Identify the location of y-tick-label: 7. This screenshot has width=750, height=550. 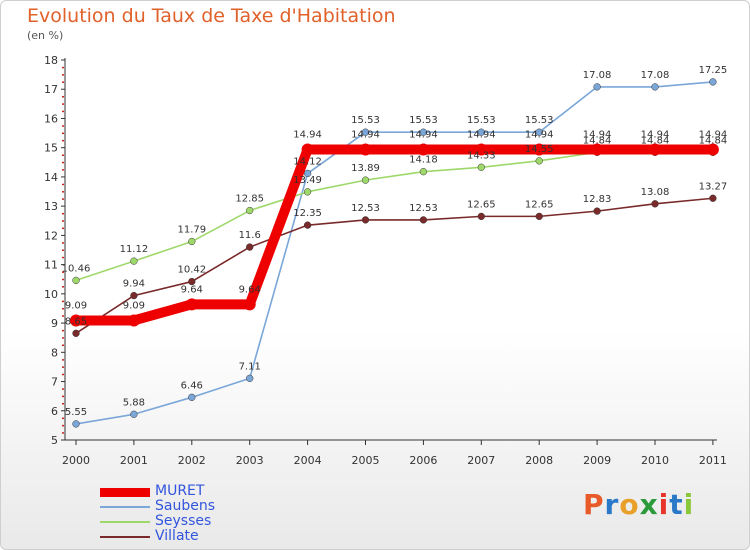
(54, 382).